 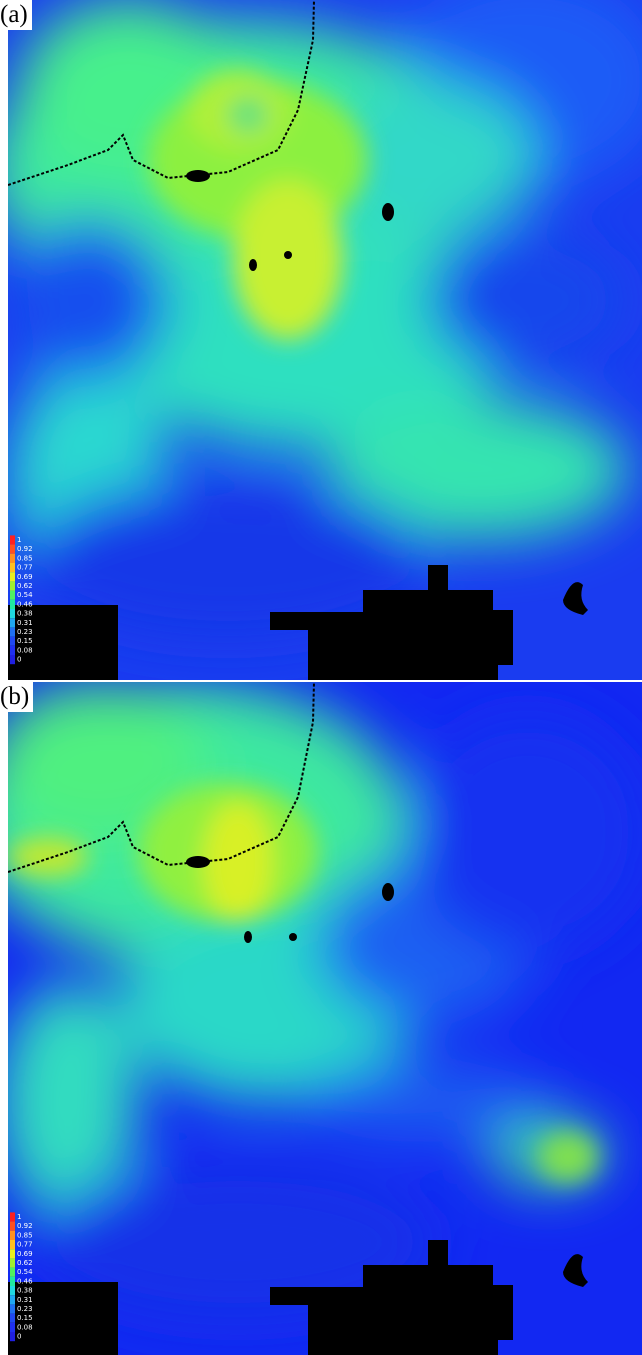 I want to click on panel-label: (a), so click(x=16, y=15).